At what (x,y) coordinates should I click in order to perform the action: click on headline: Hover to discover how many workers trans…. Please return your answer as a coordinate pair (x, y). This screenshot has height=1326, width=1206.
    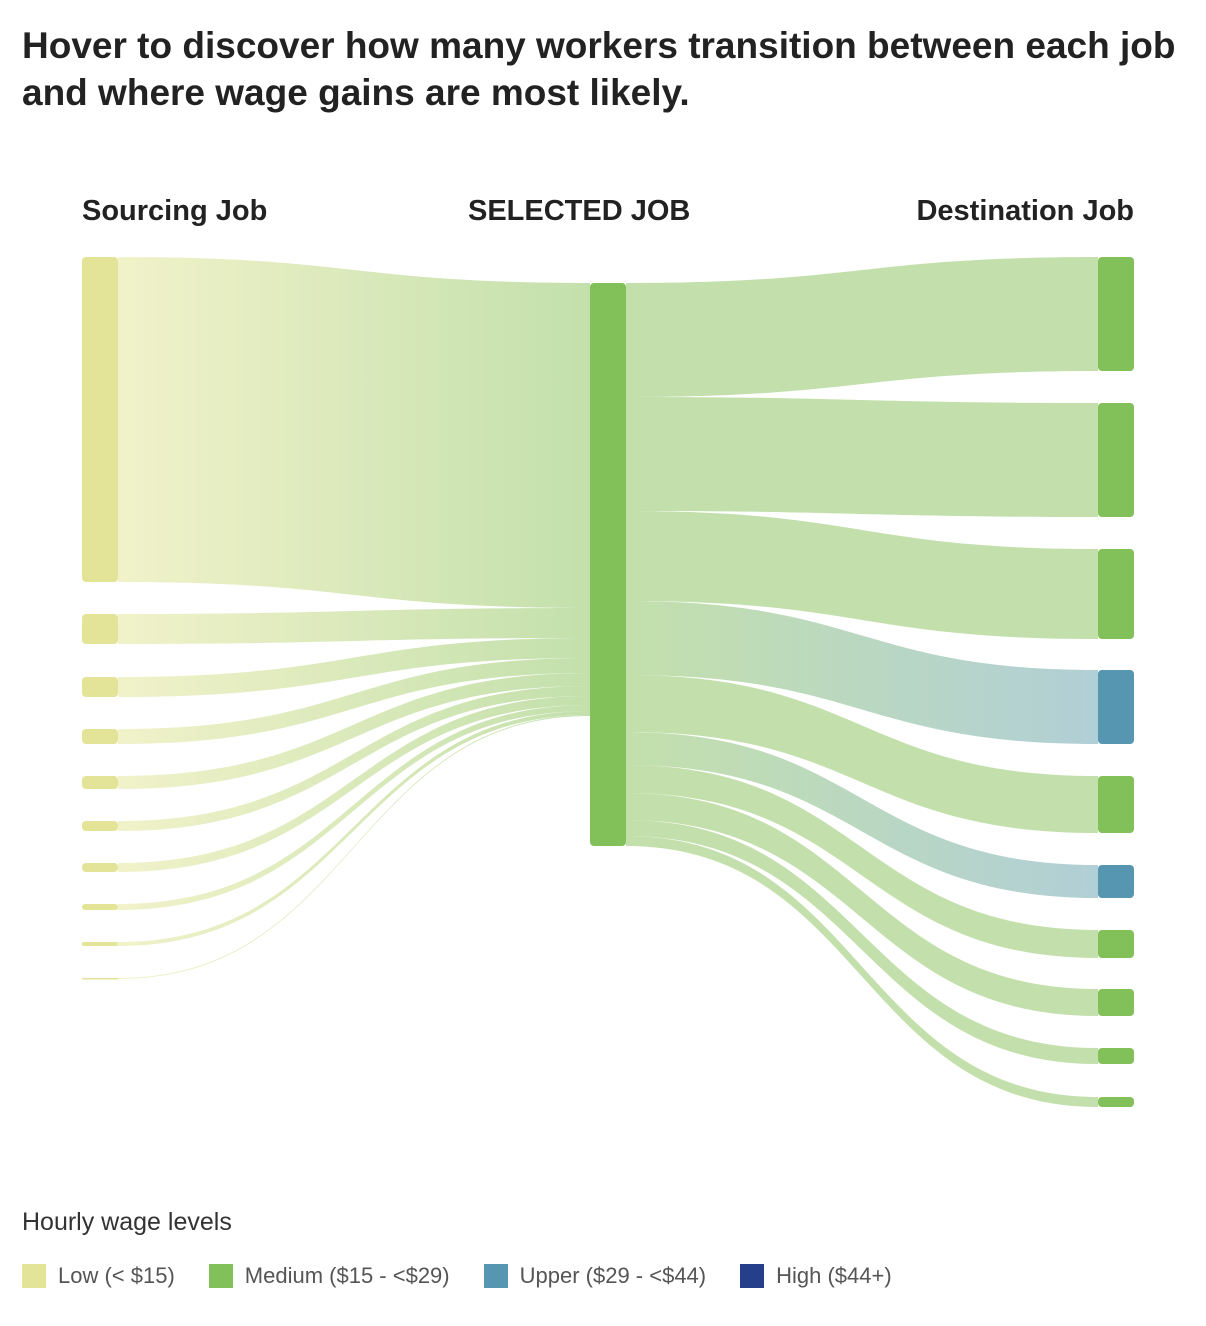
    Looking at the image, I should click on (599, 69).